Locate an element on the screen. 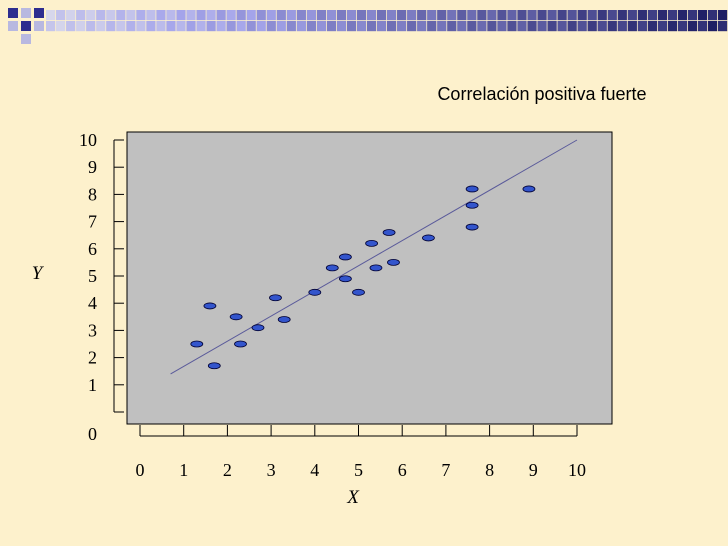 Image resolution: width=728 pixels, height=546 pixels. x-tick-label: 1 is located at coordinates (183, 470).